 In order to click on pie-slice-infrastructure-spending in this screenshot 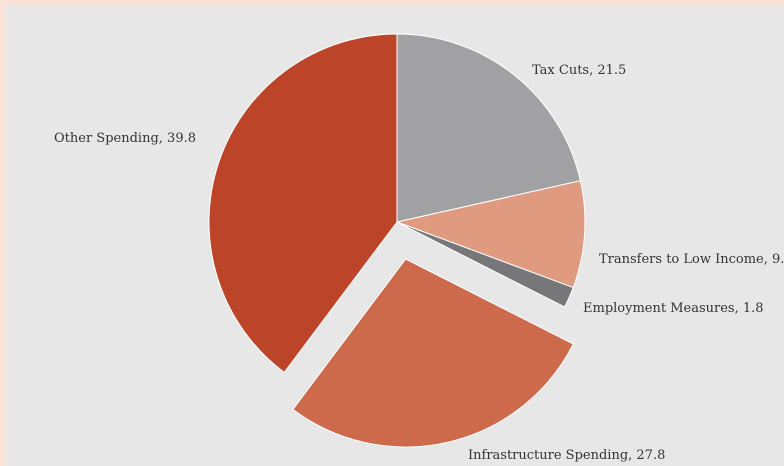, I will do `click(433, 353)`.